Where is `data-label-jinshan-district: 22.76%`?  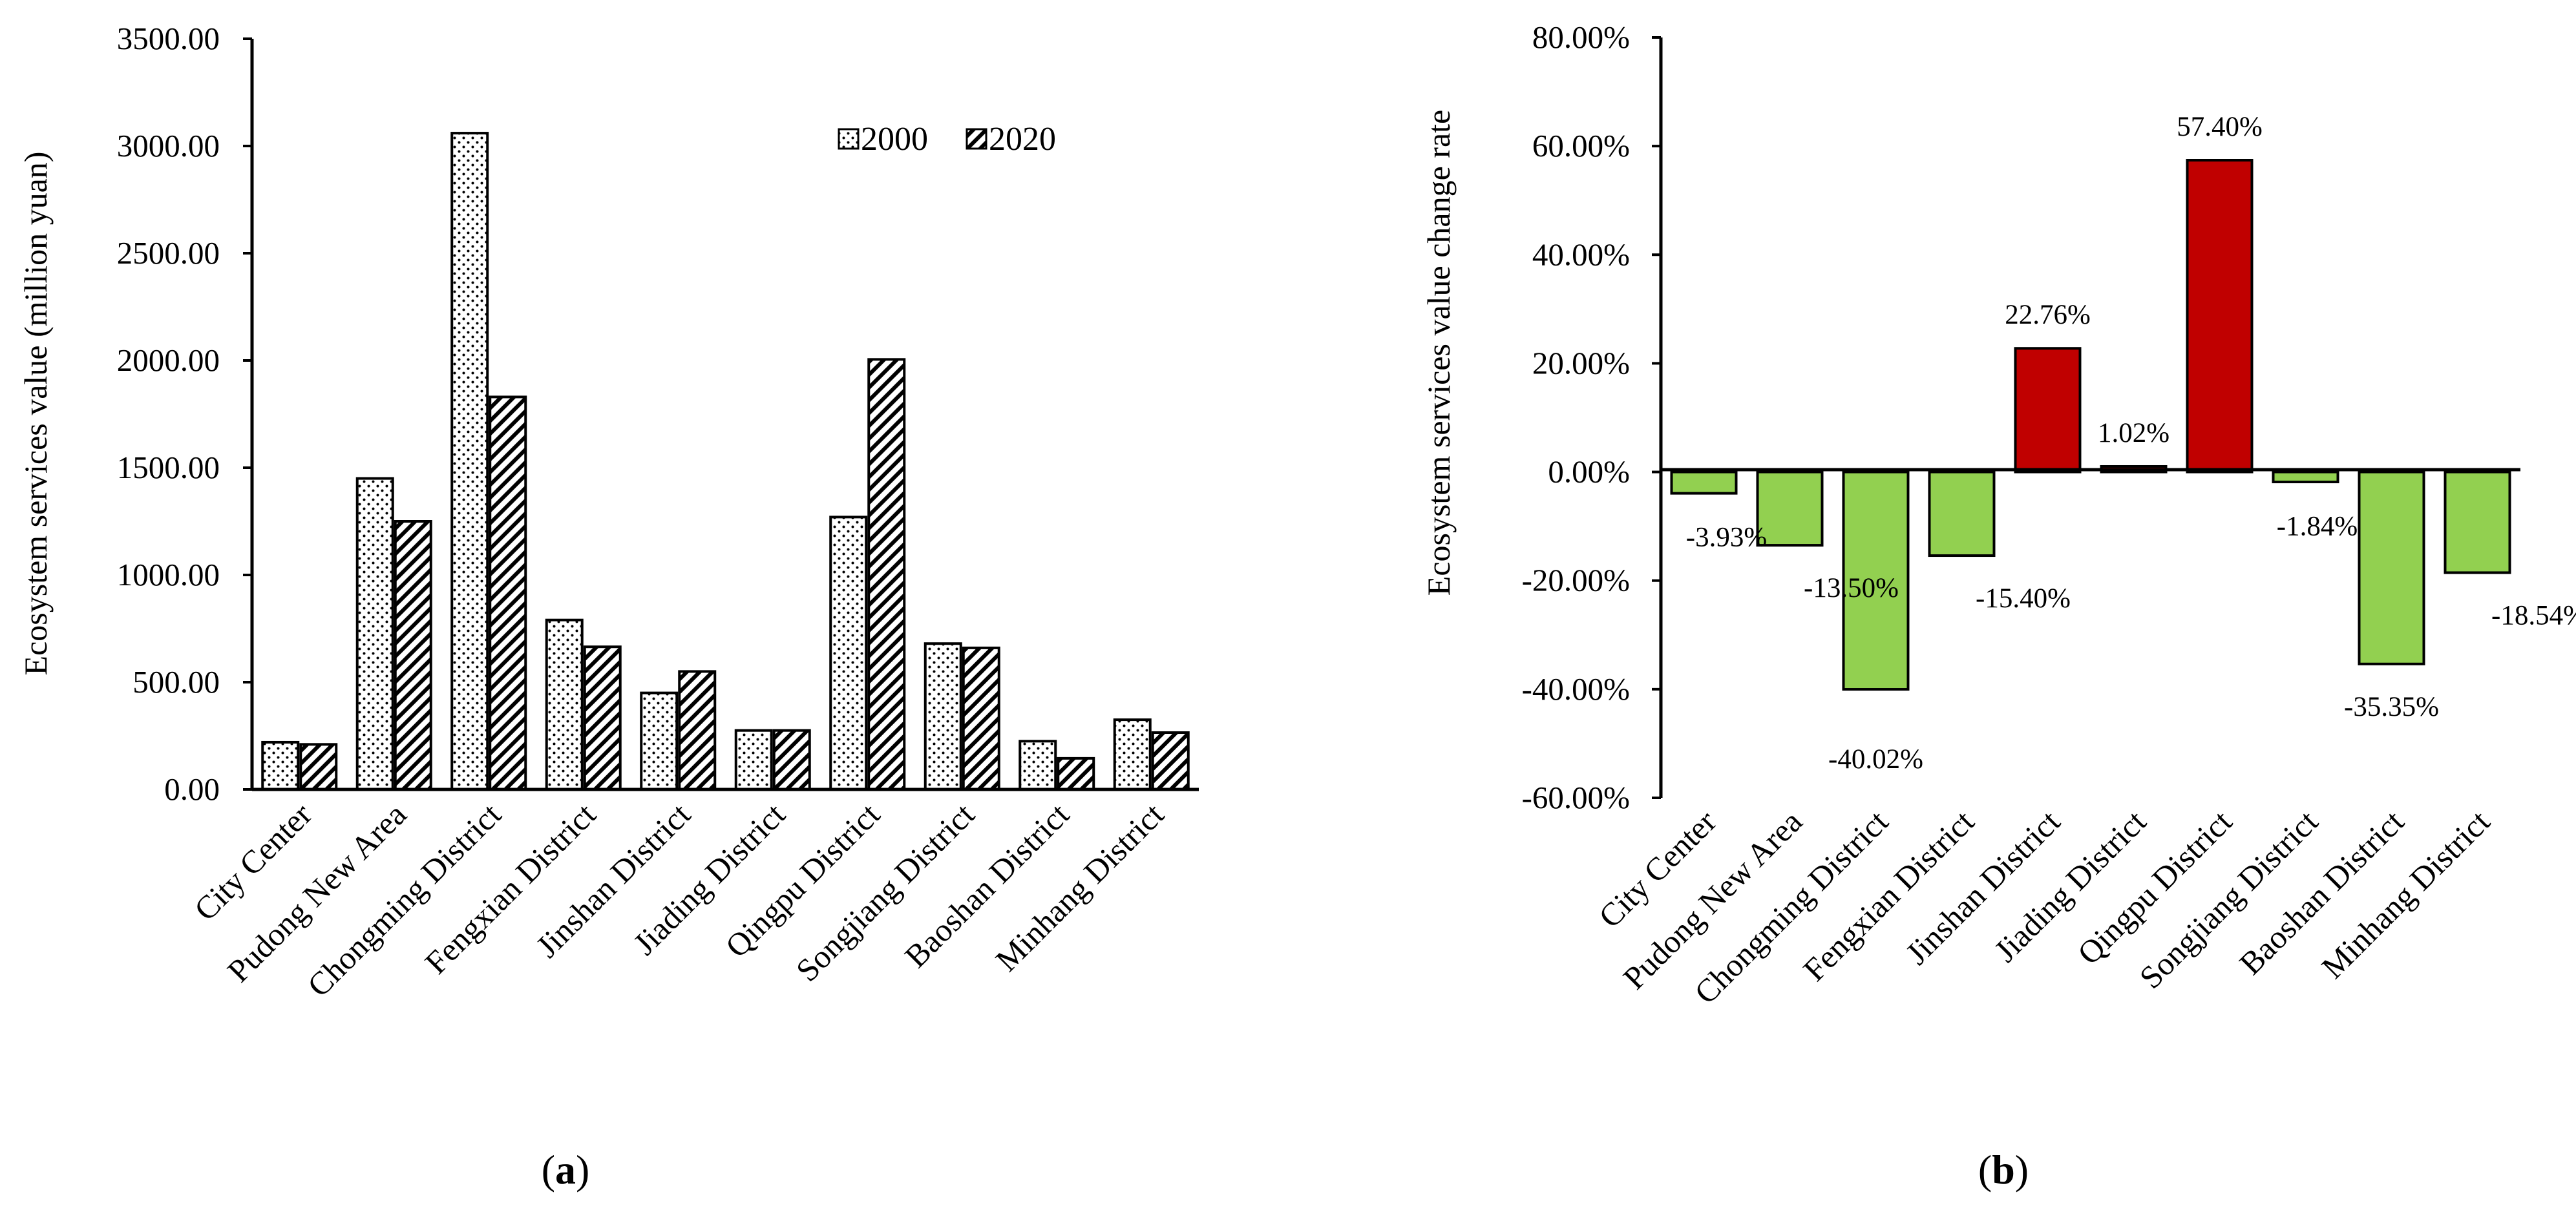 data-label-jinshan-district: 22.76% is located at coordinates (2048, 315).